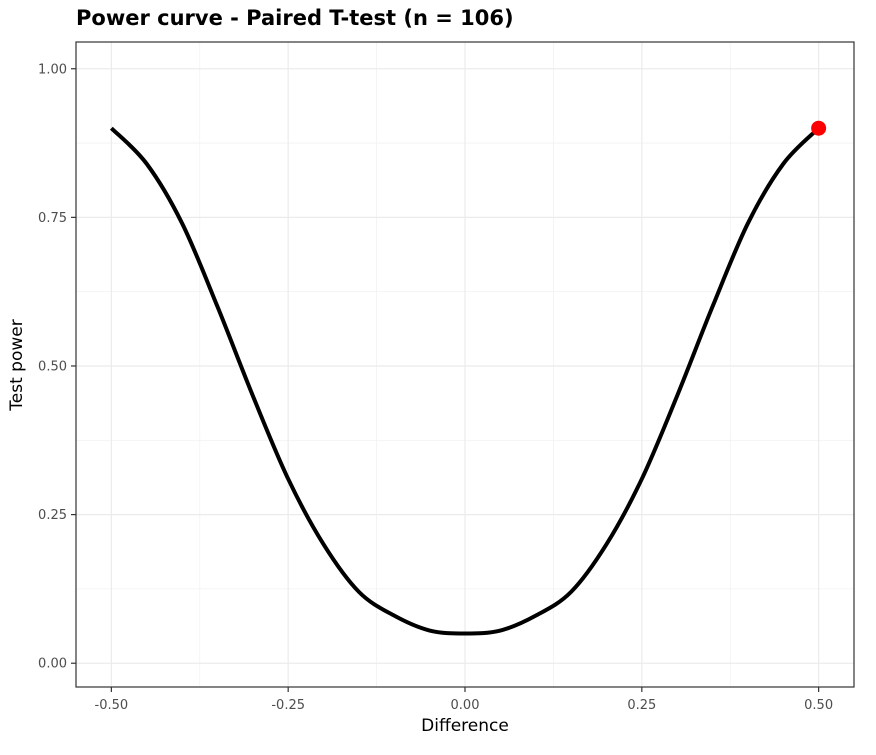  Describe the element at coordinates (52, 69) in the screenshot. I see `y-tick-label: 1.00` at that location.